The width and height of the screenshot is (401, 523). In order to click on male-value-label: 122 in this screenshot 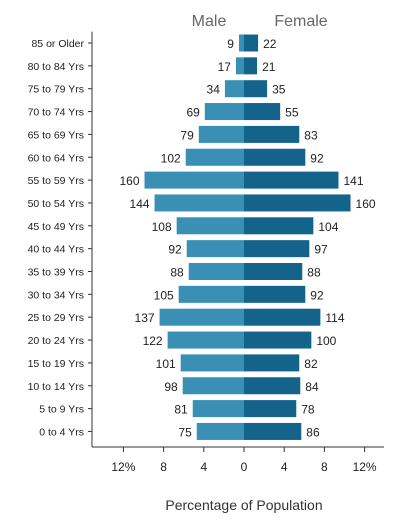, I will do `click(153, 341)`.